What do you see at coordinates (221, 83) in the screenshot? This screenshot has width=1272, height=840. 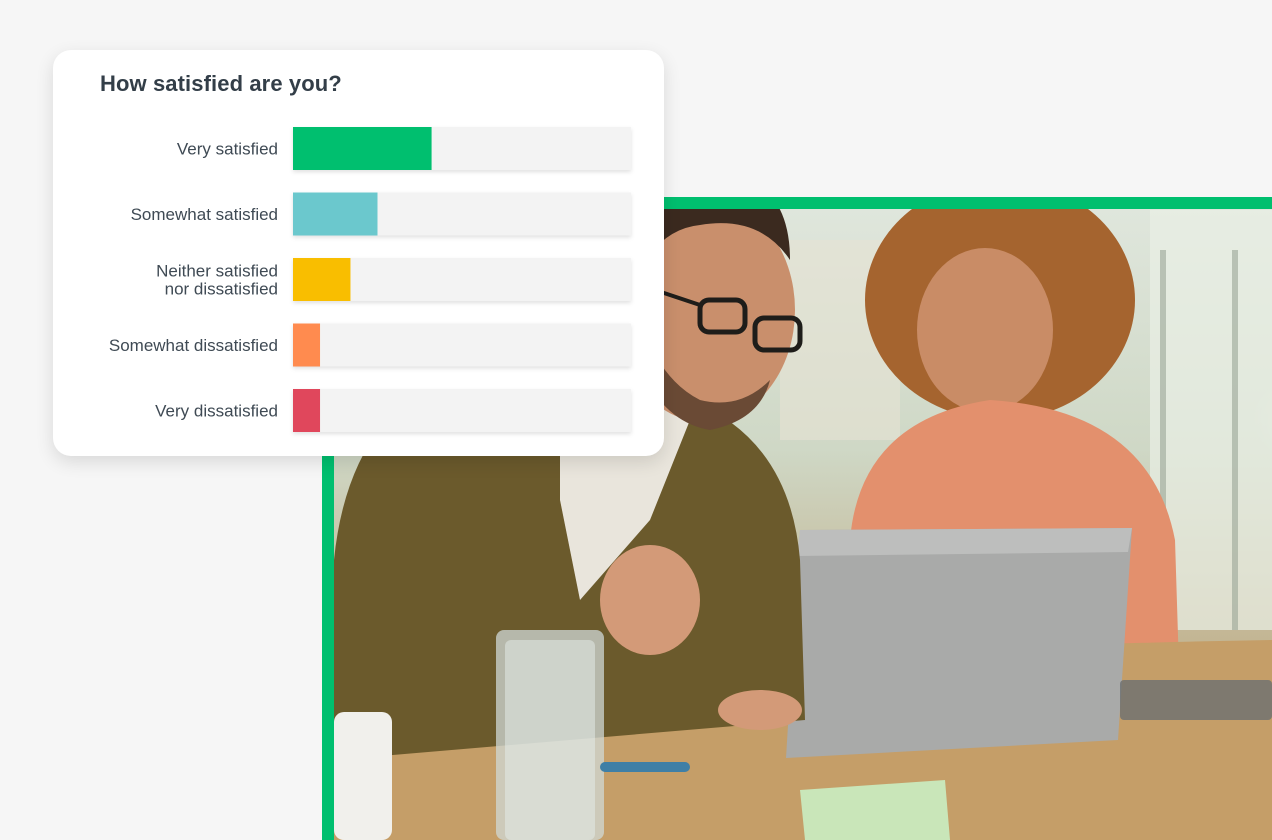 I see `chart-title: How satisfied are you?` at bounding box center [221, 83].